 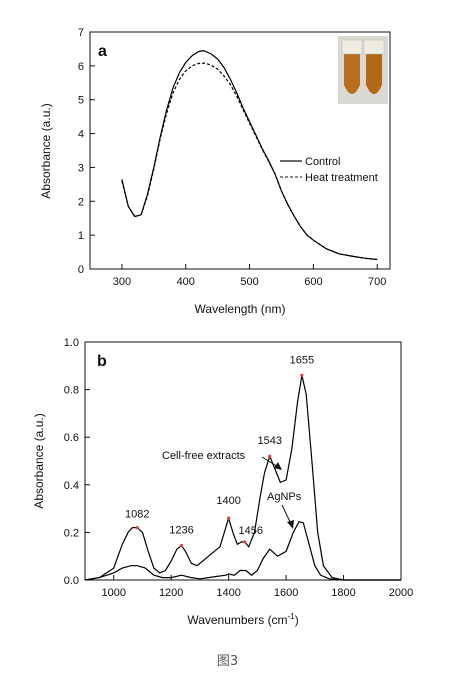 I want to click on tube-1-liquid, so click(x=352, y=74).